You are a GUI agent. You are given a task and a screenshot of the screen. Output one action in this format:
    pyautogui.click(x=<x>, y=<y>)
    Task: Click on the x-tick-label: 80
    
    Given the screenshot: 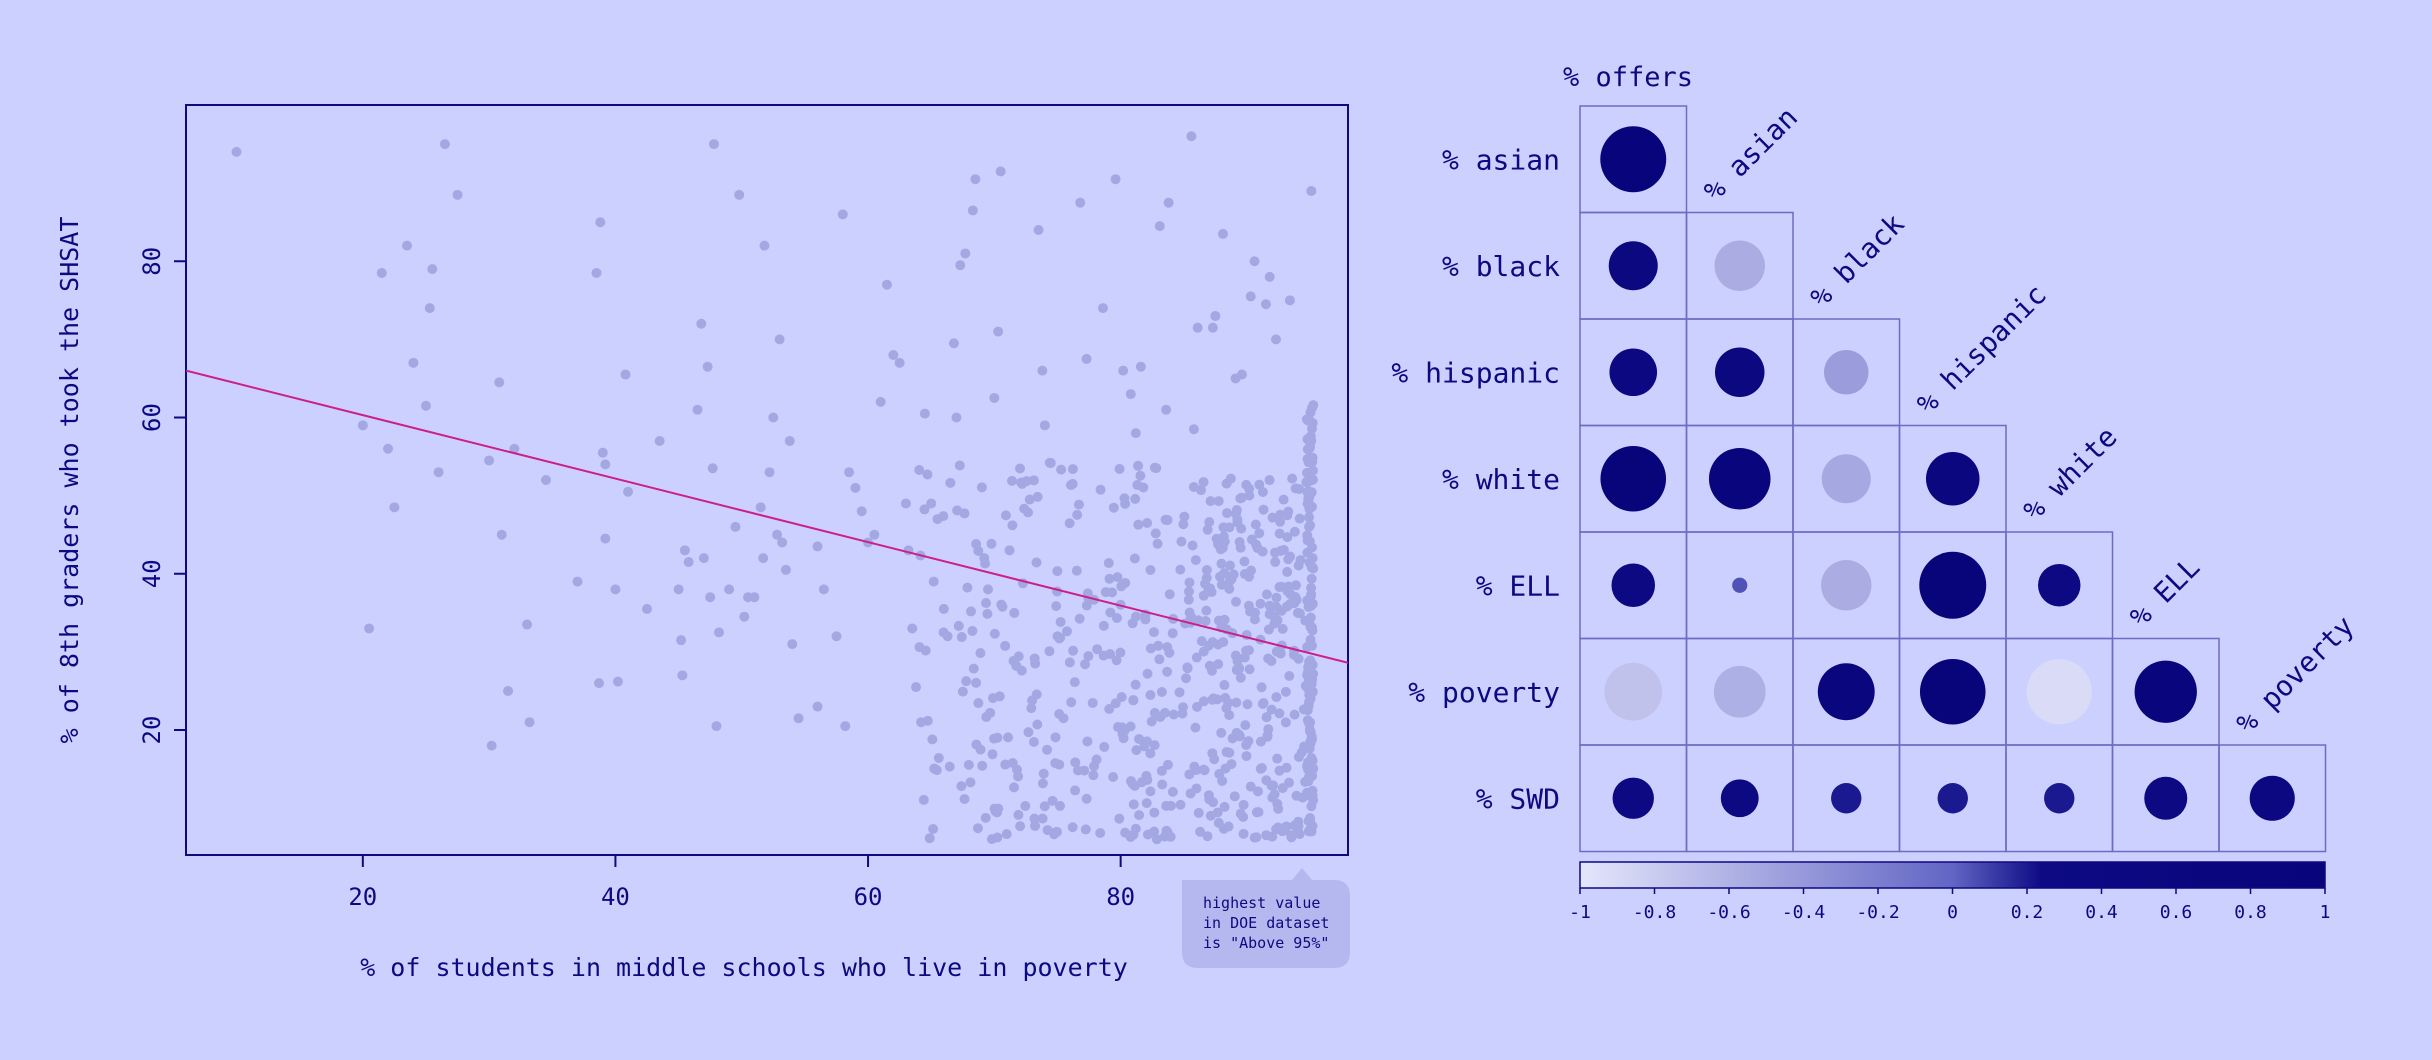 What is the action you would take?
    pyautogui.click(x=1120, y=897)
    